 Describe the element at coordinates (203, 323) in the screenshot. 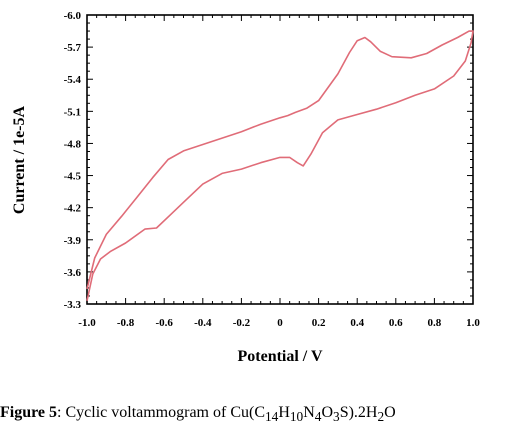

I see `x-tick-label: -0.4` at that location.